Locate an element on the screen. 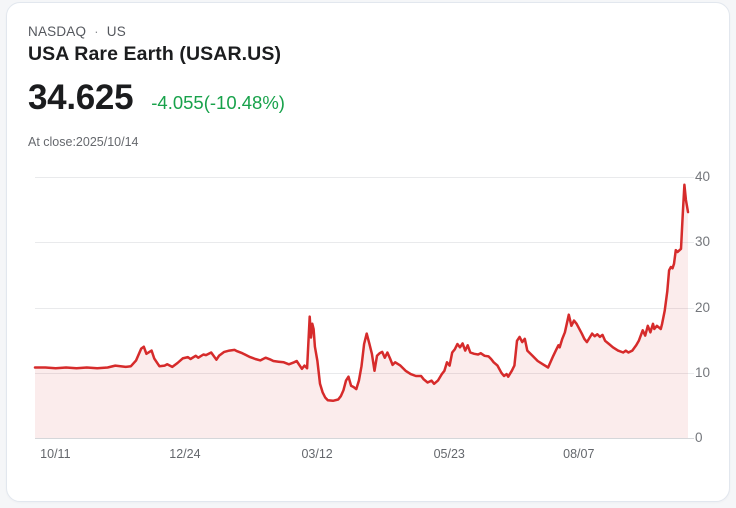 This screenshot has height=508, width=736. x-tick-label-10-11: 10/11 is located at coordinates (55, 454).